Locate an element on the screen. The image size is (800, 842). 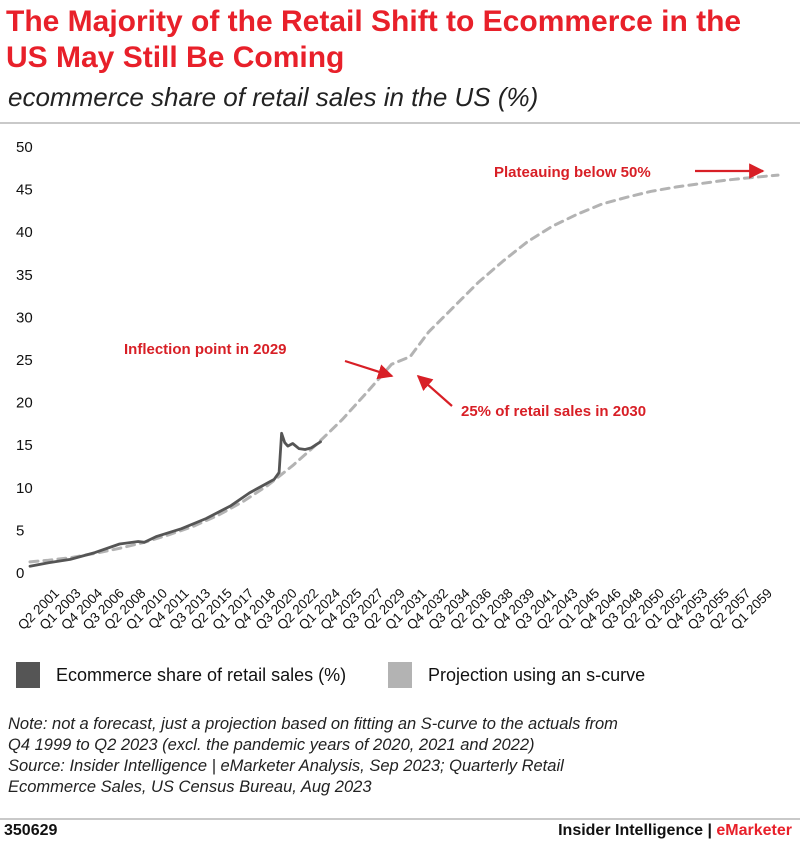
top-divider is located at coordinates (400, 123).